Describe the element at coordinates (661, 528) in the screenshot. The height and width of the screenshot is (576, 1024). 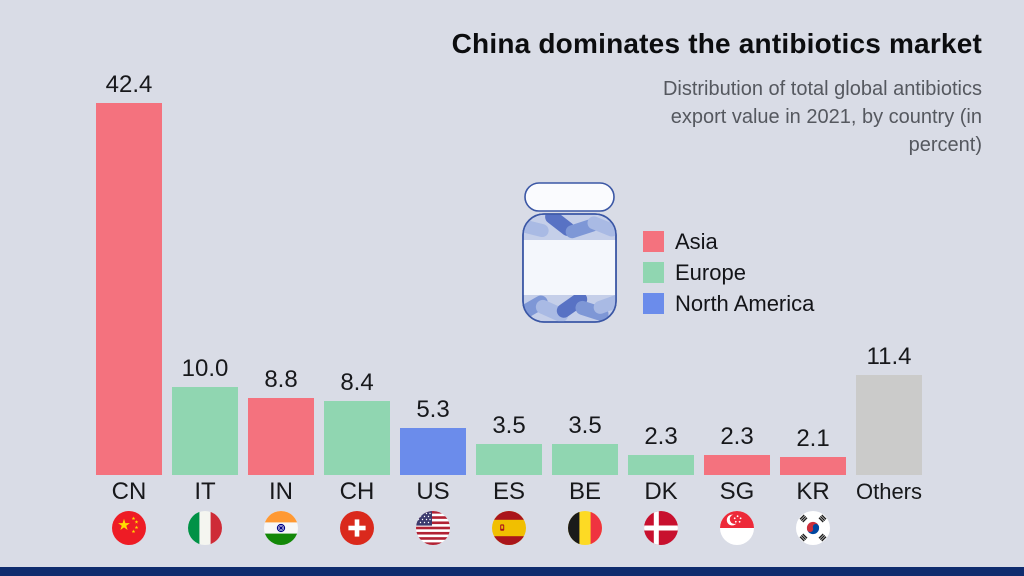
I see `dk-flag-icon` at that location.